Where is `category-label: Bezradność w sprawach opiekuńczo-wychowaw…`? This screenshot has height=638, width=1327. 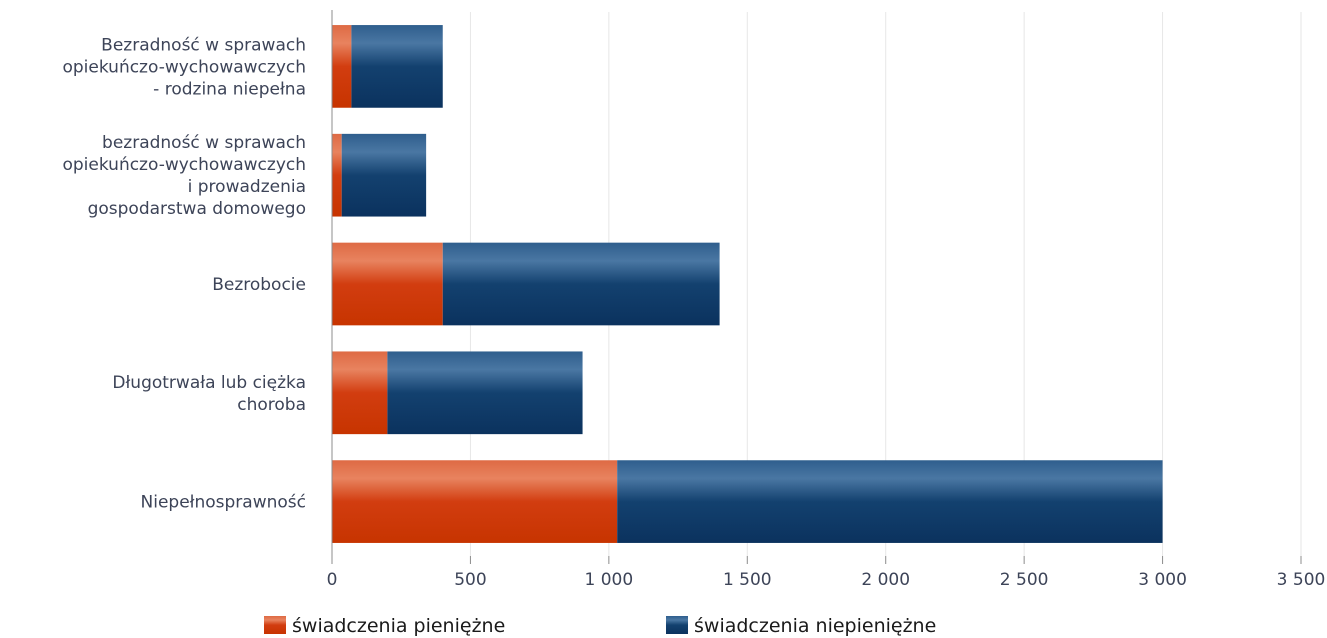 category-label: Bezradność w sprawach opiekuńczo-wychowaw… is located at coordinates (184, 67).